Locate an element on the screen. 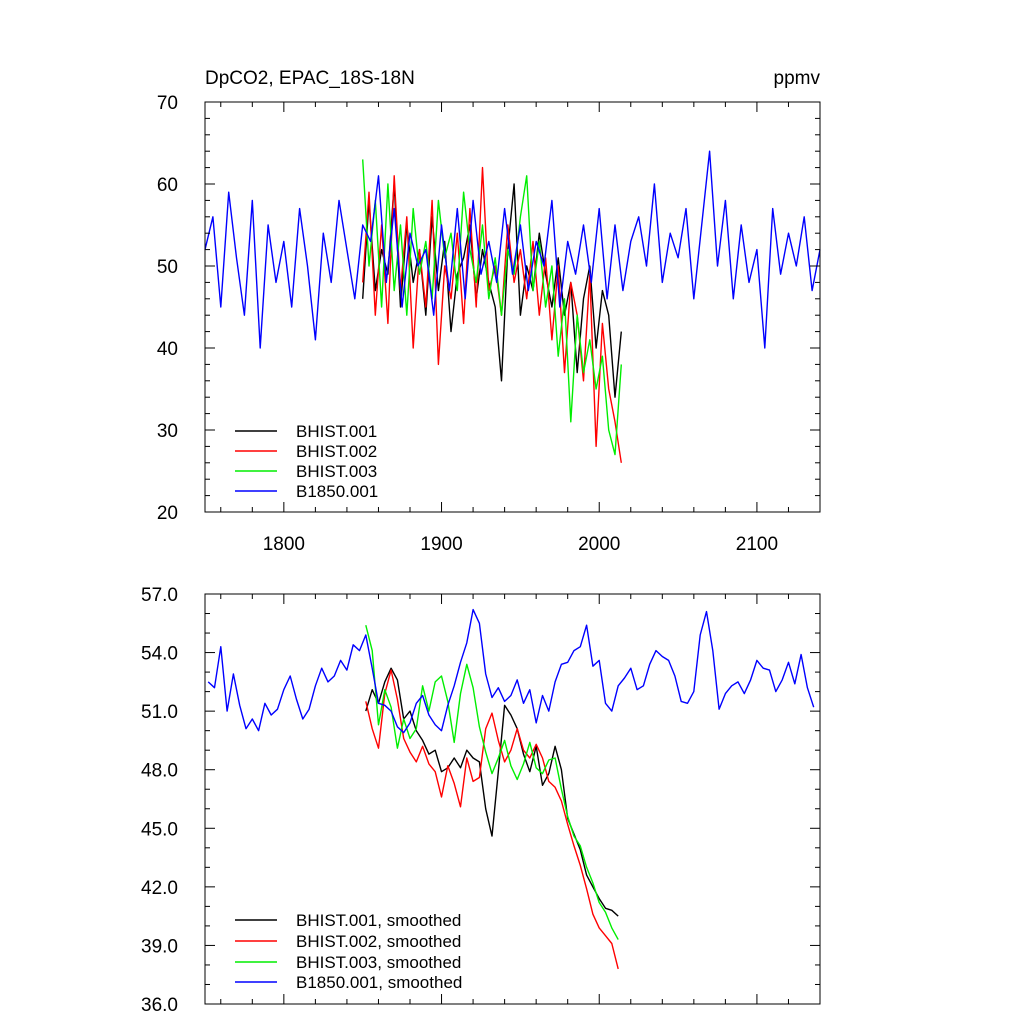  y-tick-label: 40 is located at coordinates (167, 349).